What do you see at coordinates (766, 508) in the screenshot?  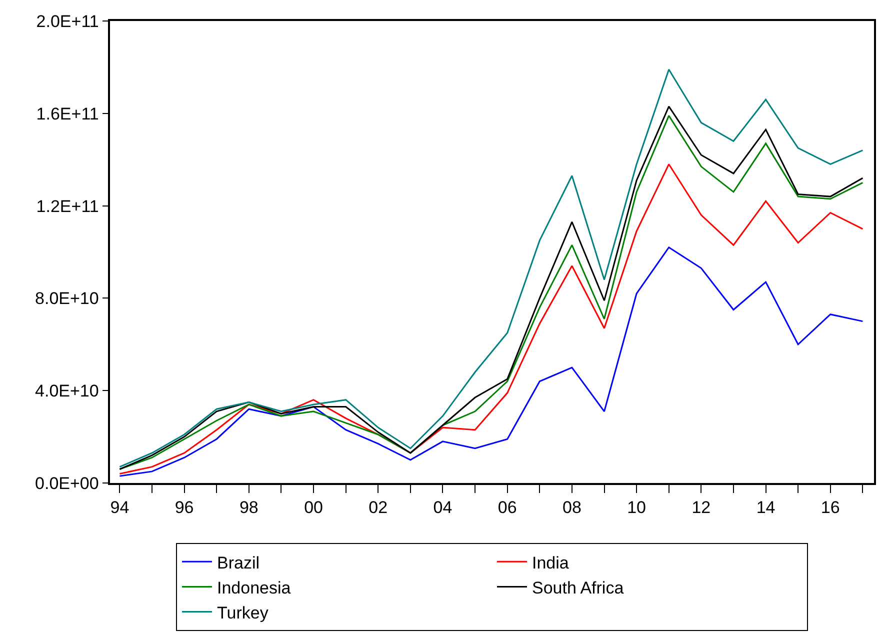 I see `x-tick-label: 14` at bounding box center [766, 508].